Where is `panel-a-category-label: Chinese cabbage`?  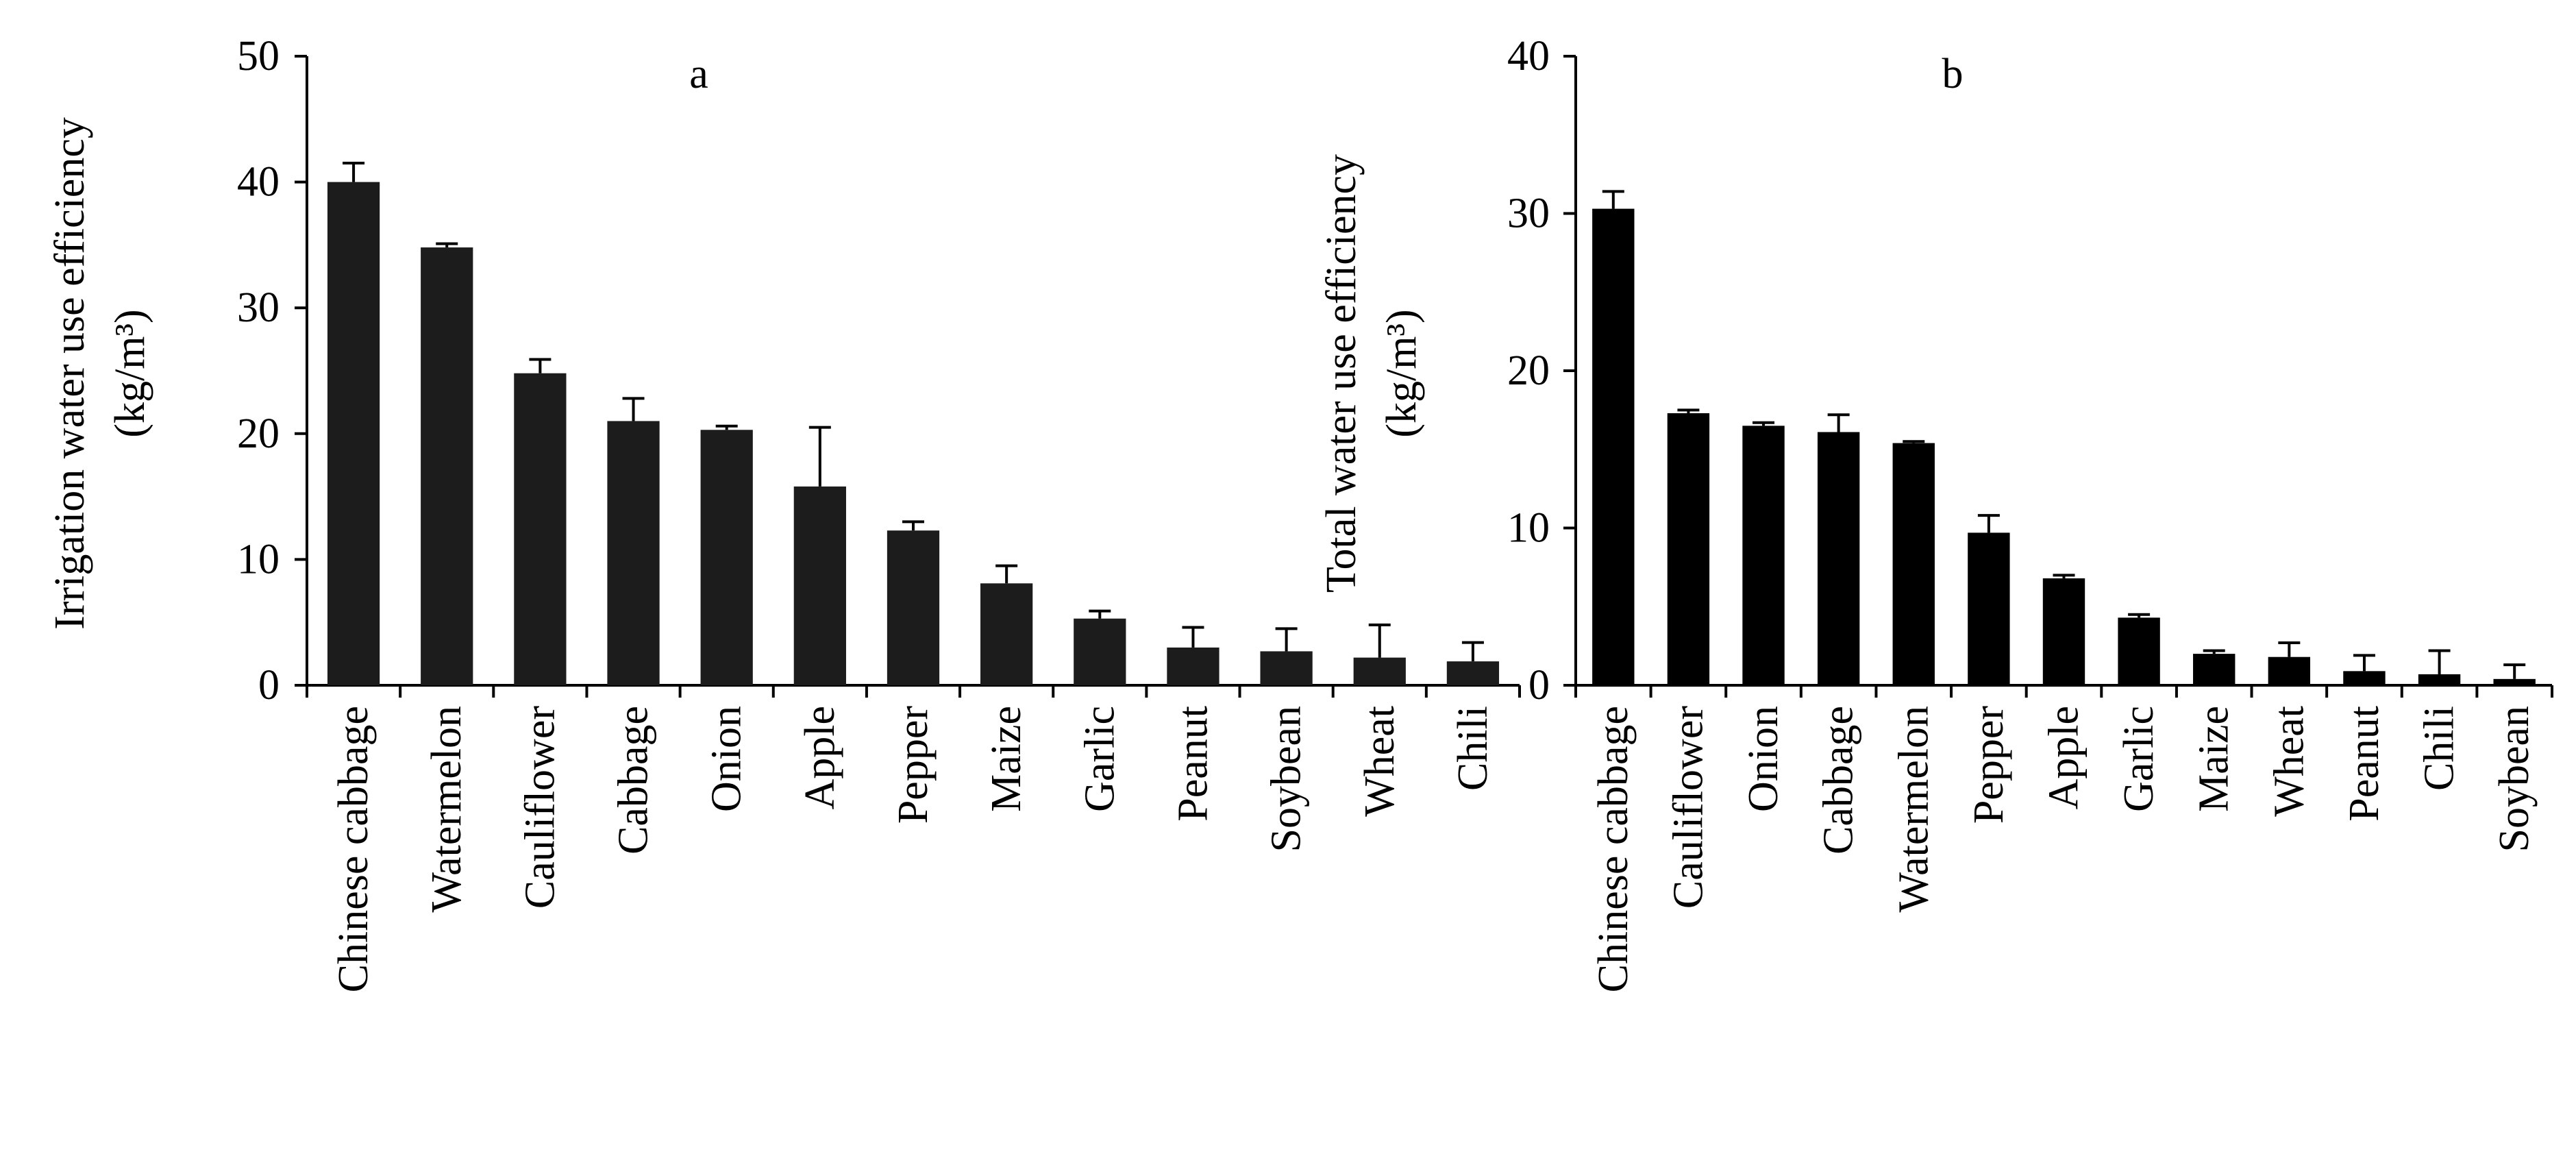 panel-a-category-label: Chinese cabbage is located at coordinates (353, 849).